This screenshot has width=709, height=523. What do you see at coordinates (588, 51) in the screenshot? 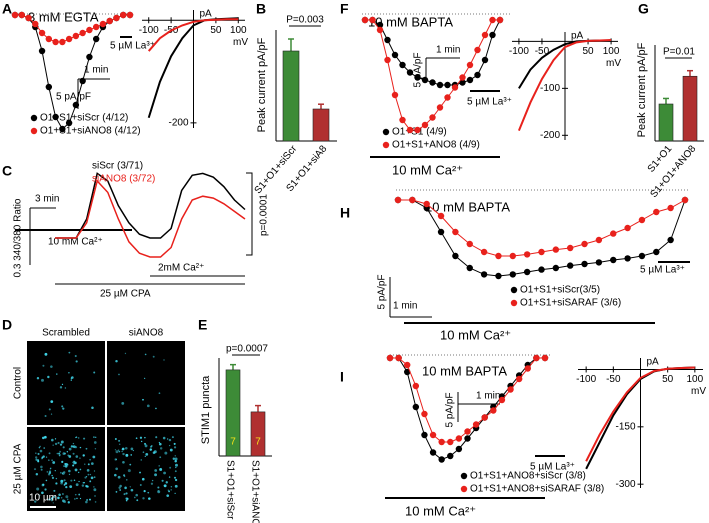
I see `x-tick-label: 50` at bounding box center [588, 51].